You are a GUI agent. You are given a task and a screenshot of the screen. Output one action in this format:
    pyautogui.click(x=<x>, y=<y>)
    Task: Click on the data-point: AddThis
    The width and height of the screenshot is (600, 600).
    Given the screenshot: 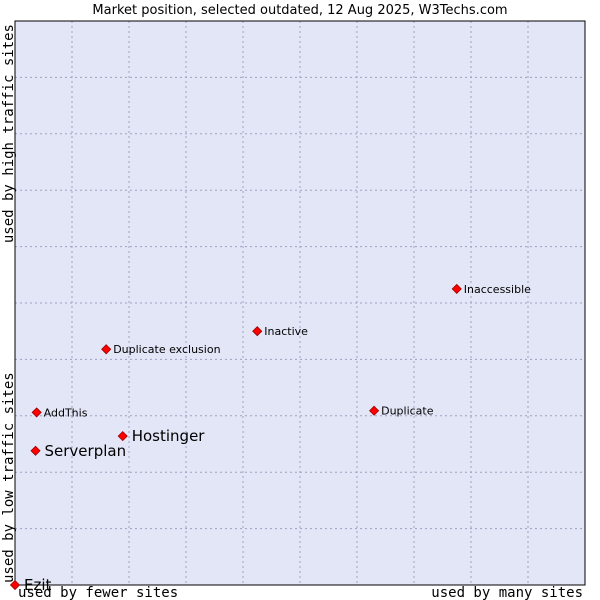 What is the action you would take?
    pyautogui.click(x=59, y=412)
    